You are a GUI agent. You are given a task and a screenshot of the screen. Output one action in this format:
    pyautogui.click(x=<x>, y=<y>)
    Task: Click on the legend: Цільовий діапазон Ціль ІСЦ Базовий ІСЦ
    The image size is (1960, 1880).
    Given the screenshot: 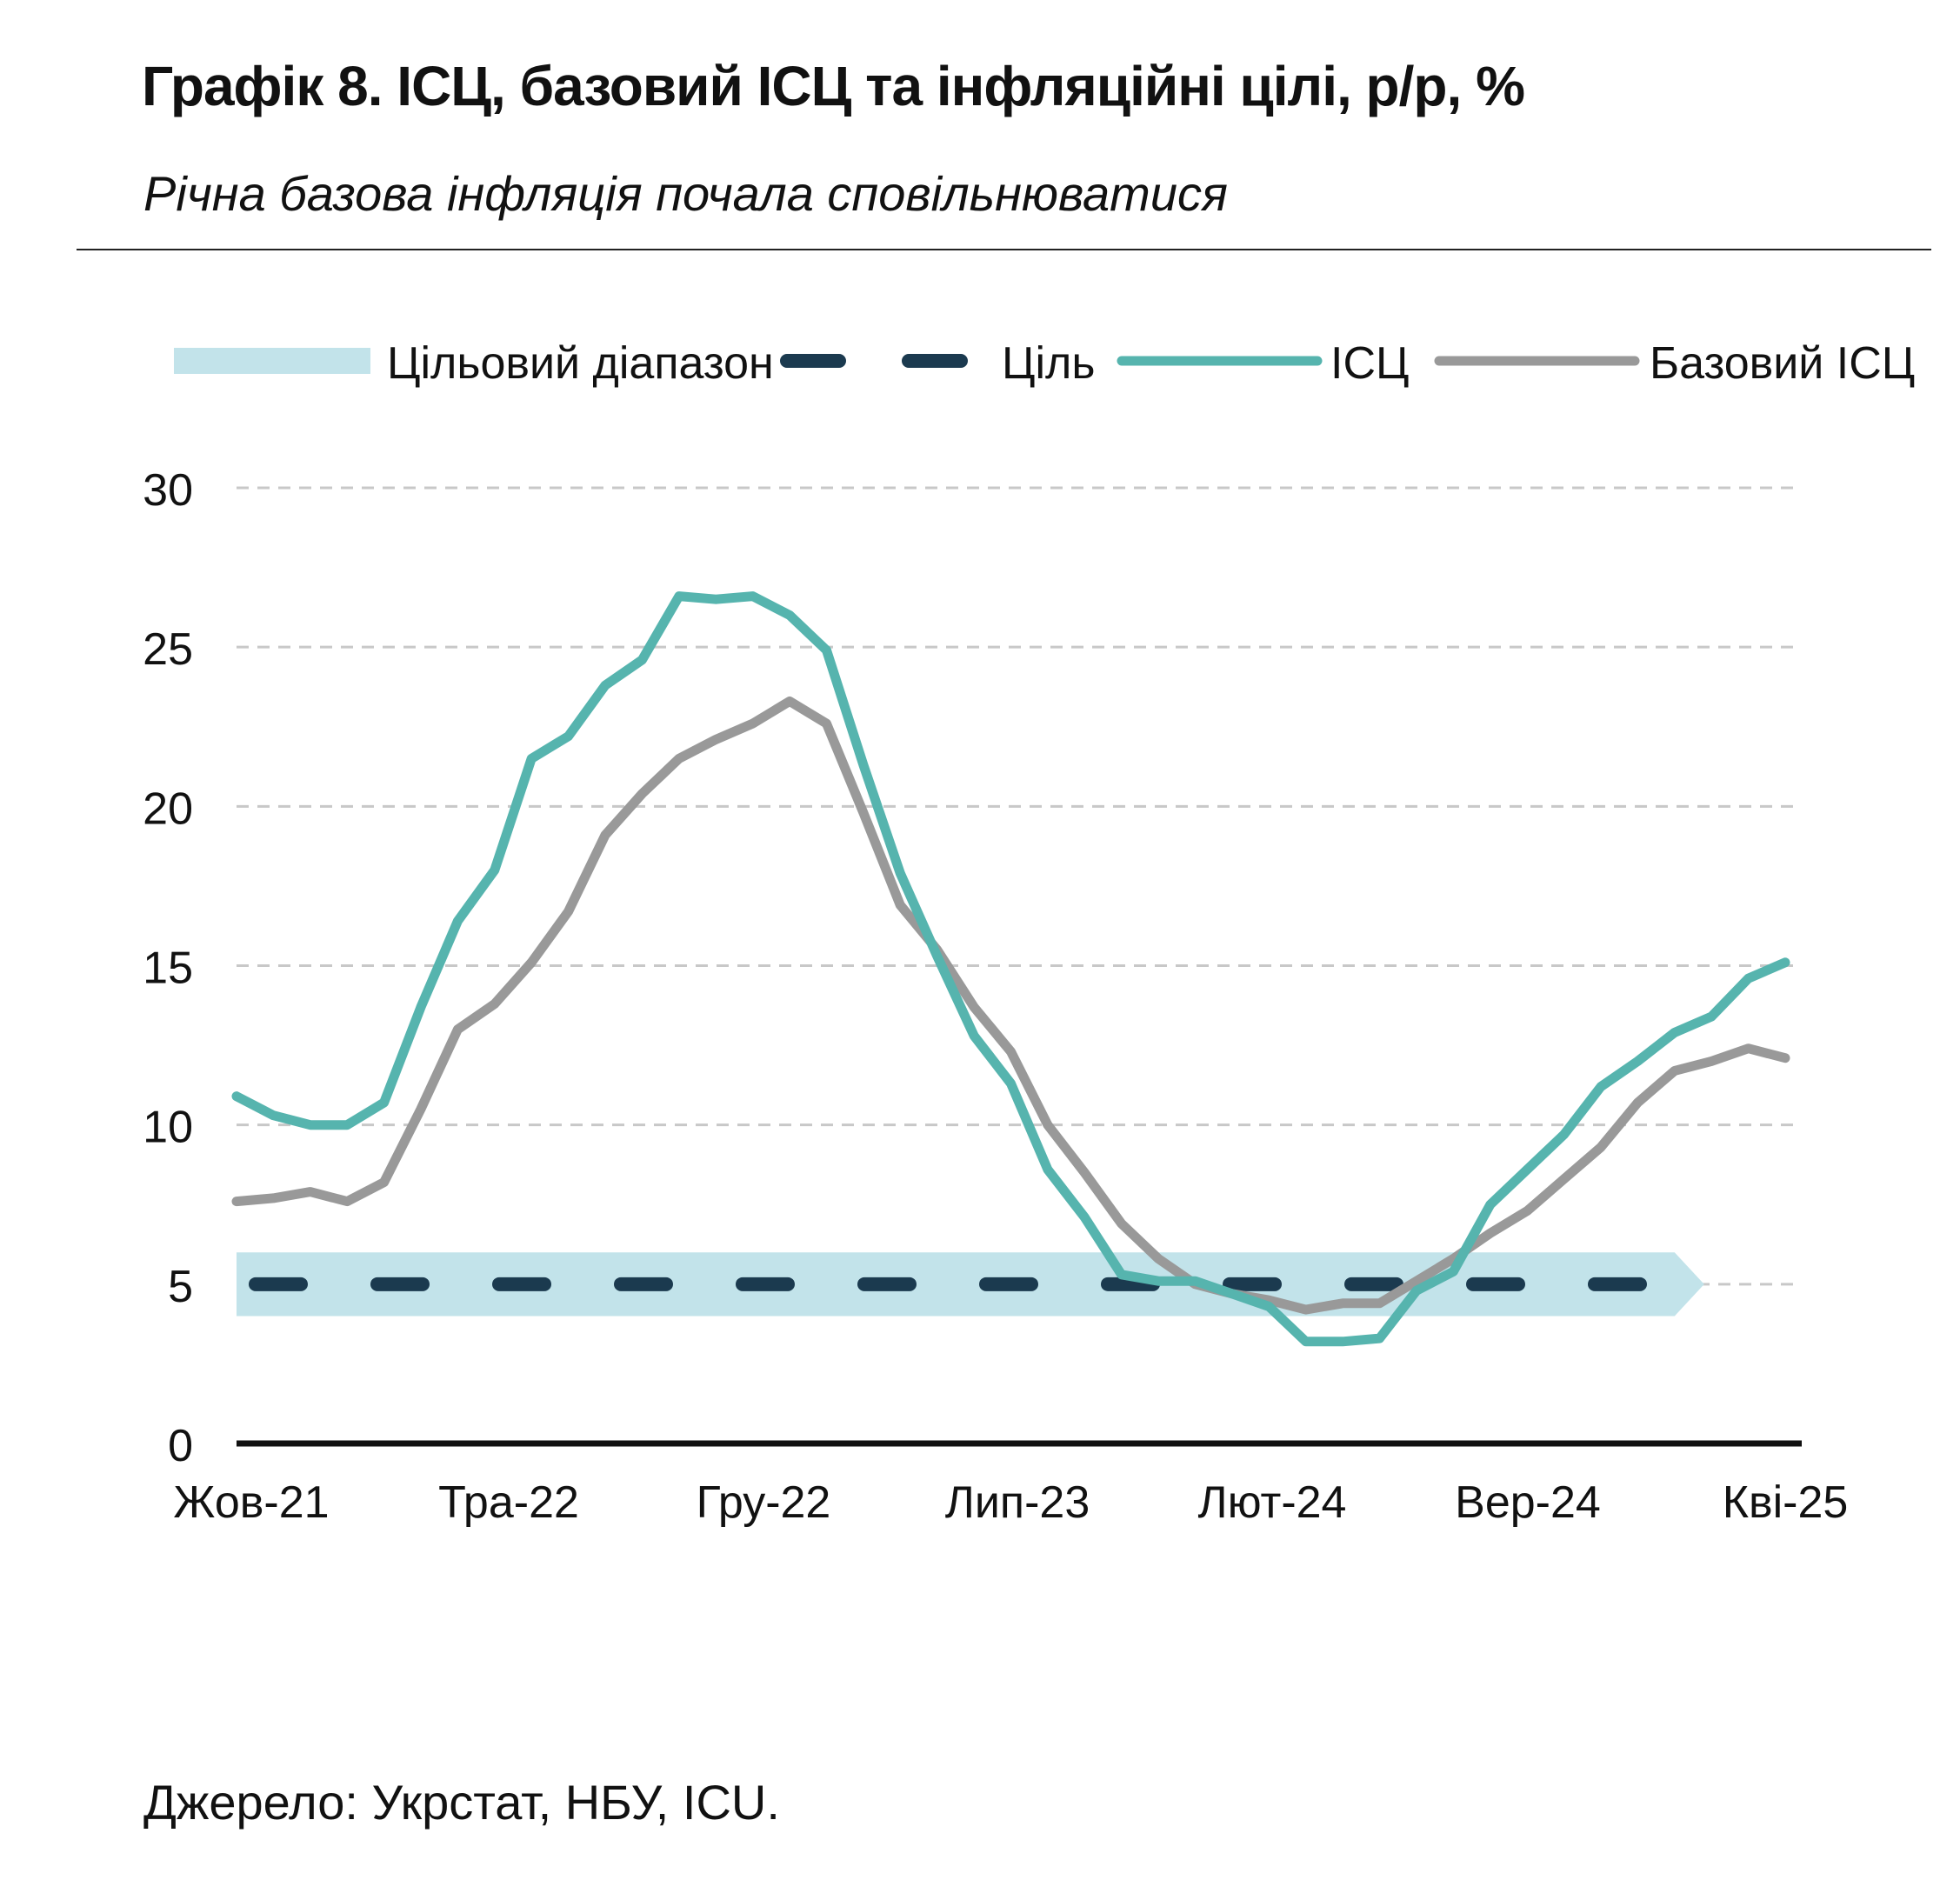 What is the action you would take?
    pyautogui.click(x=1044, y=363)
    